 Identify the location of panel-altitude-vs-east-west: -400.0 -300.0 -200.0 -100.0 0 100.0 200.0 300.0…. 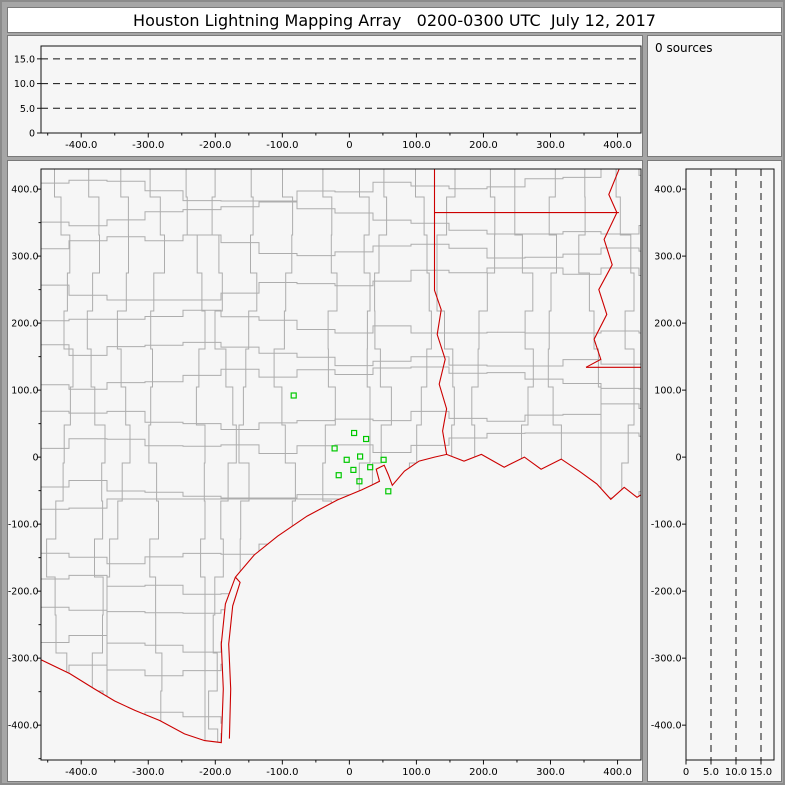
(325, 96).